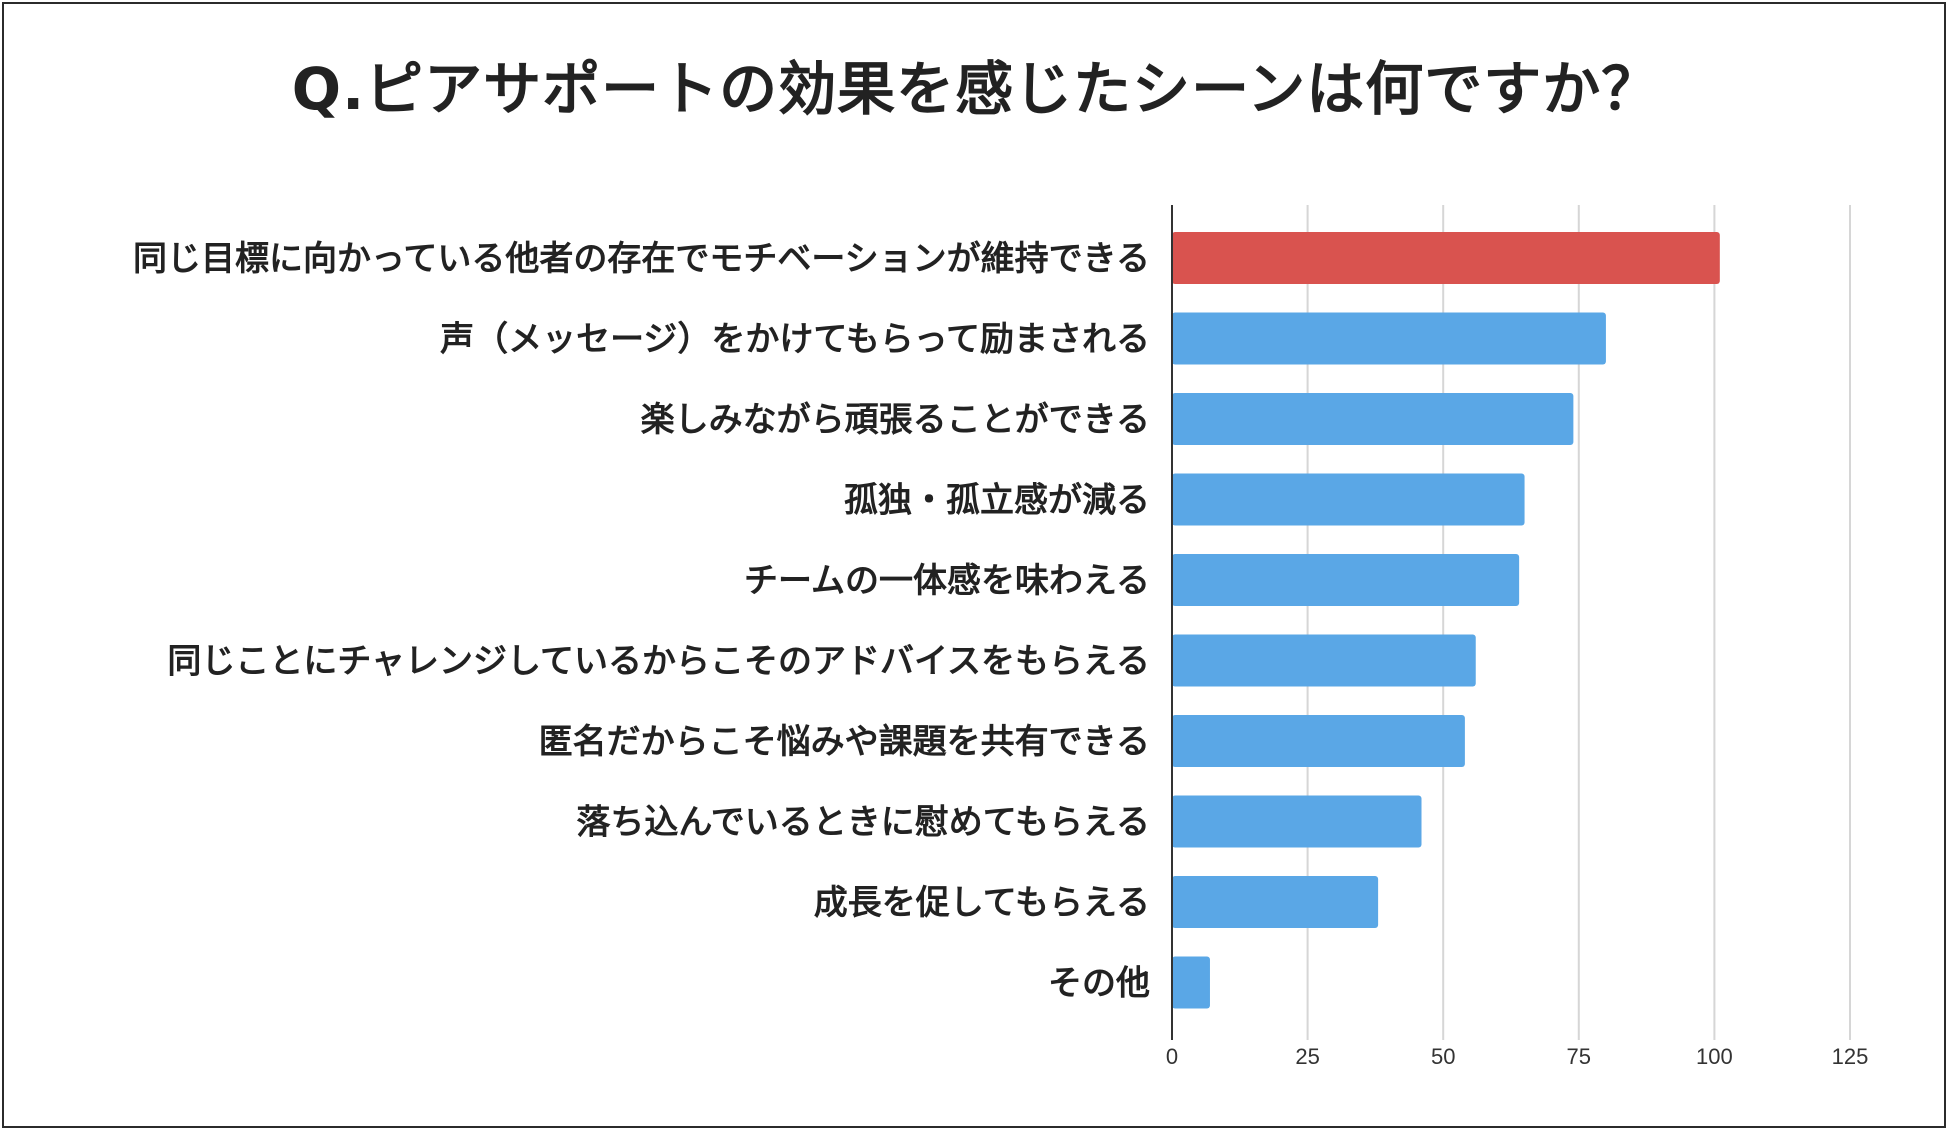 This screenshot has width=1950, height=1132. Describe the element at coordinates (1172, 1056) in the screenshot. I see `x-tick-label: 0` at that location.